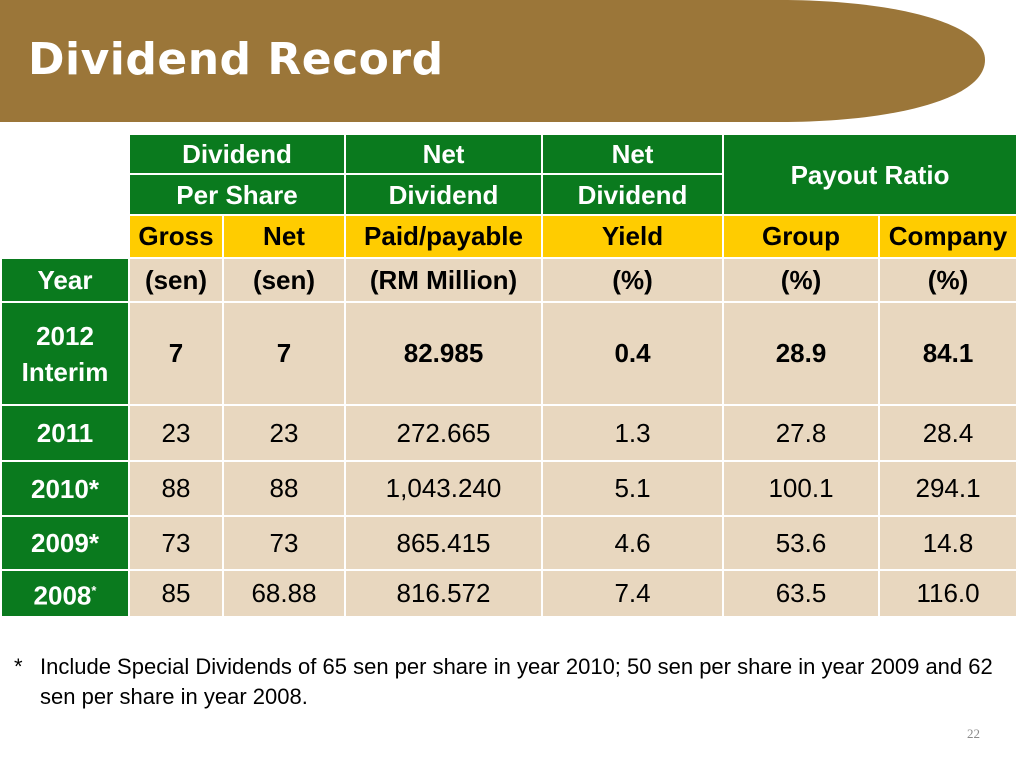 The width and height of the screenshot is (1024, 768). Describe the element at coordinates (444, 194) in the screenshot. I see `header-net-dividend-line2: Dividend` at that location.